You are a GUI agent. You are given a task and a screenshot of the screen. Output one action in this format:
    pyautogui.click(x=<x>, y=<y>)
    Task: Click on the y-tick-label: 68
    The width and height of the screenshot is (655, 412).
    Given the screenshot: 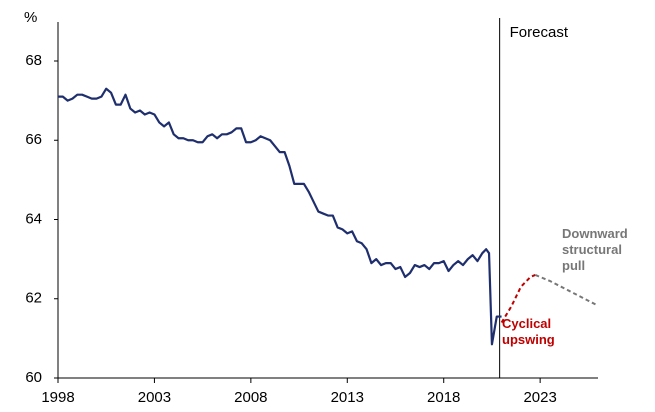 What is the action you would take?
    pyautogui.click(x=33, y=60)
    